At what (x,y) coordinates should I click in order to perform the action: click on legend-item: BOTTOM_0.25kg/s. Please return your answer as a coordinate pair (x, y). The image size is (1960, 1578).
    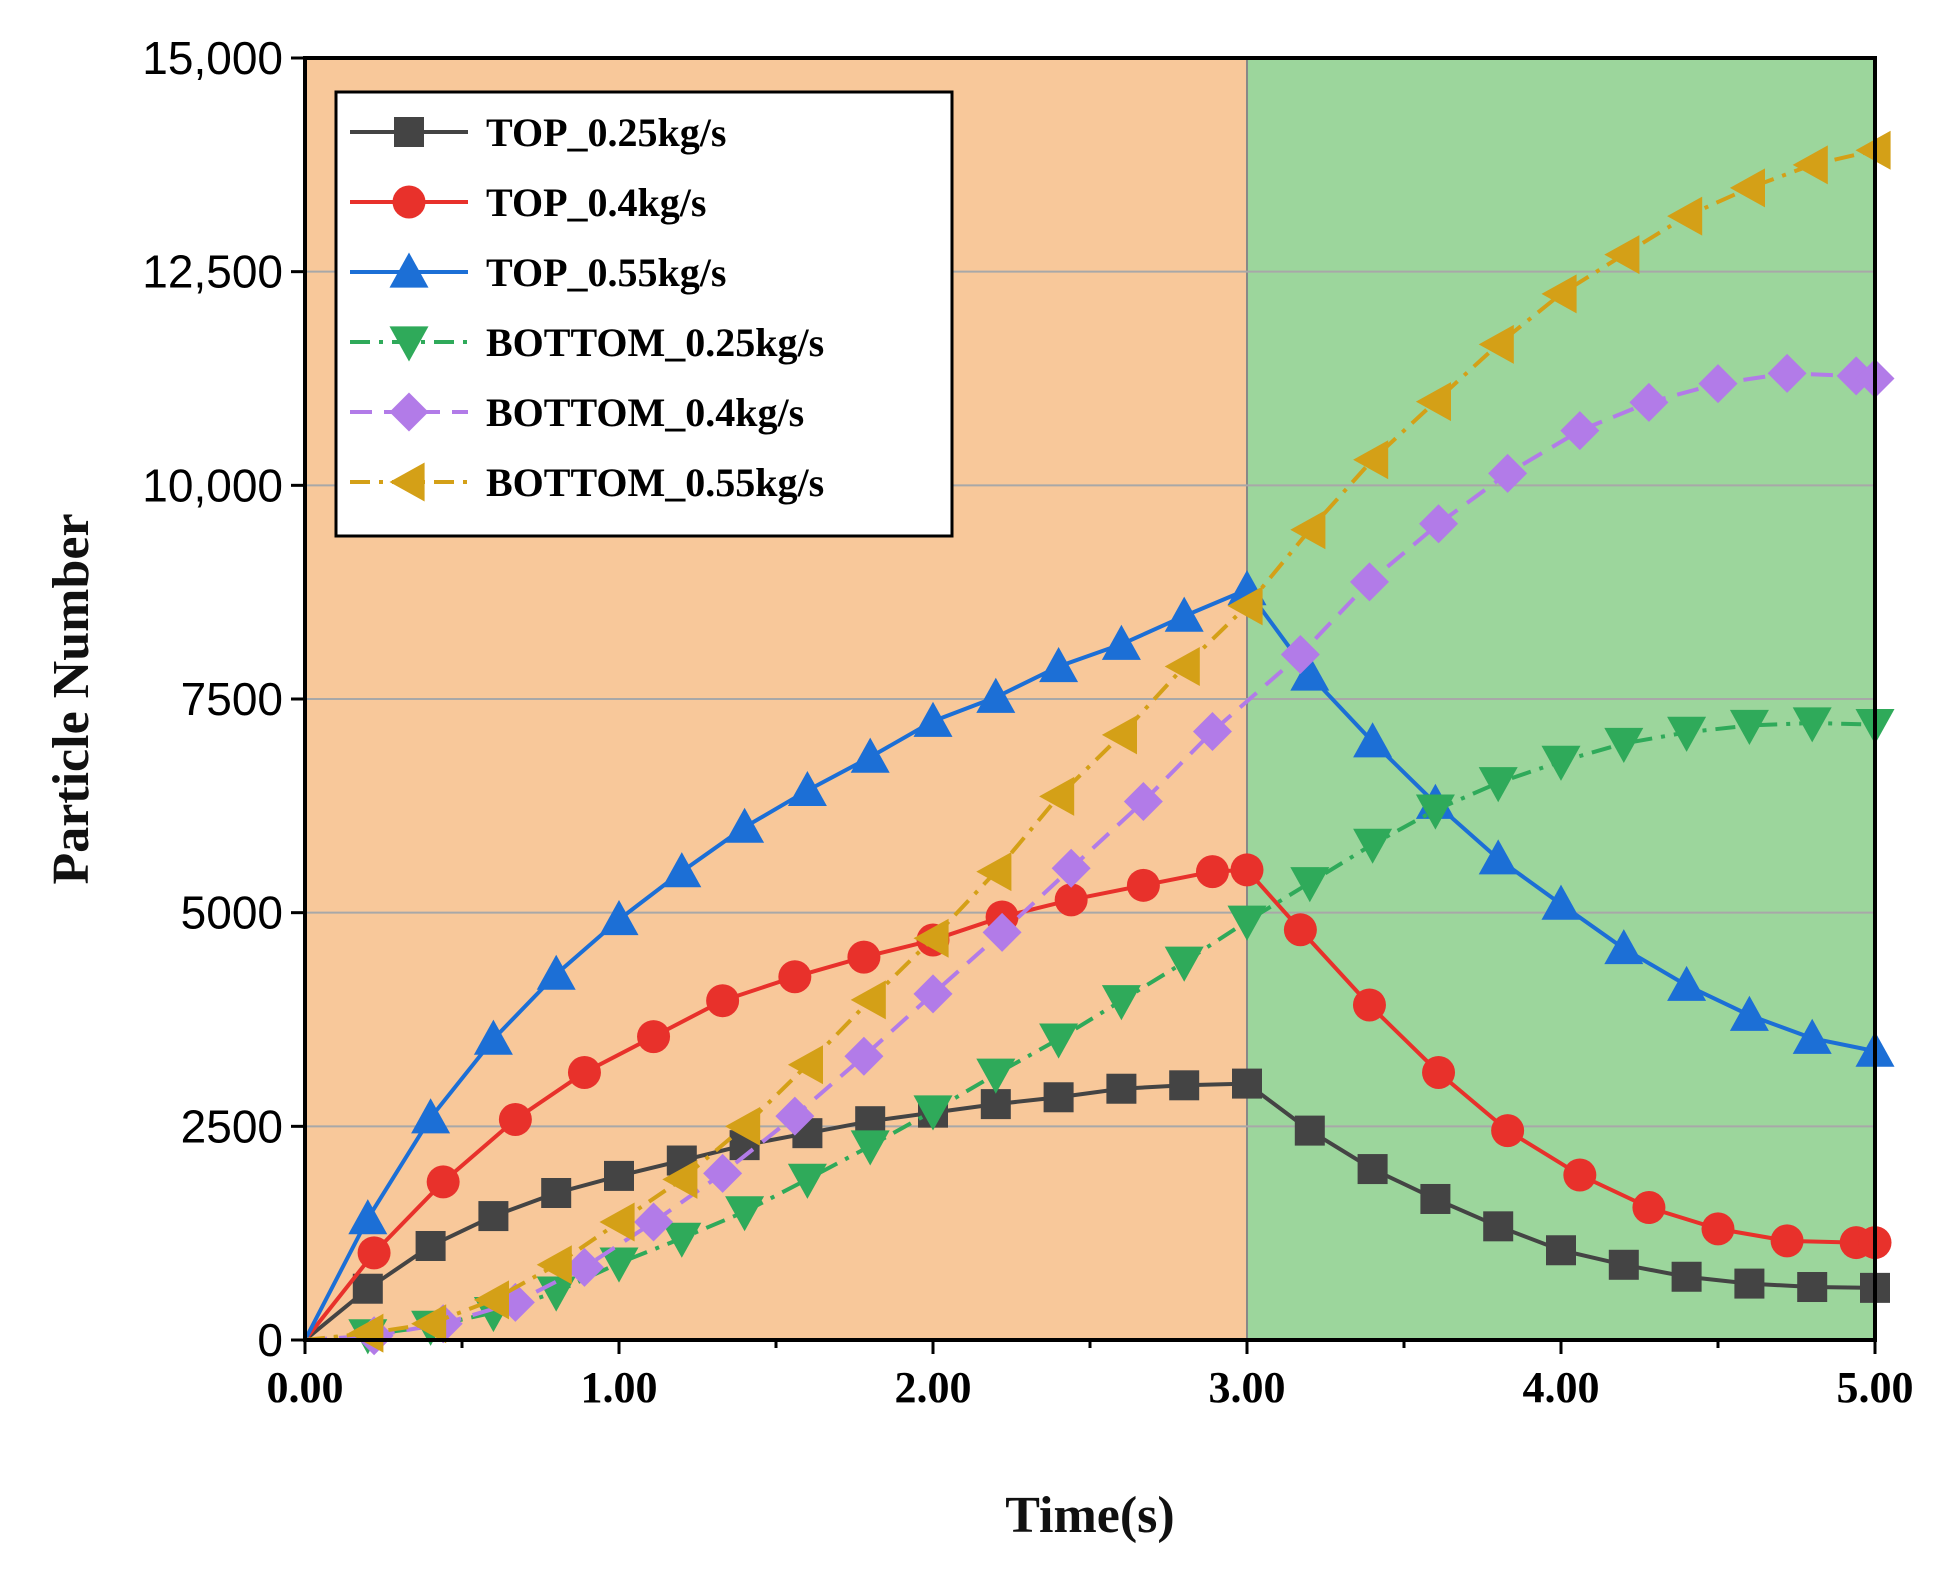
    Looking at the image, I should click on (587, 342).